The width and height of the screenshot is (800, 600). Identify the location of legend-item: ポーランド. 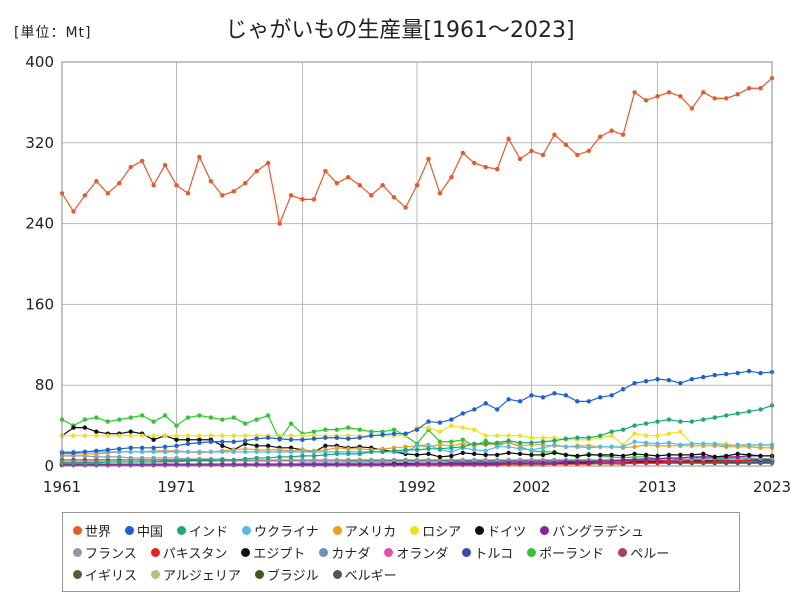
(565, 552).